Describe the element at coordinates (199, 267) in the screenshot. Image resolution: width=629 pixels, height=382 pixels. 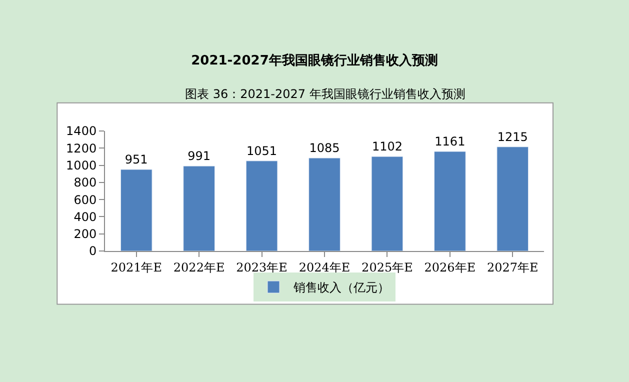
I see `x-tick-label: 2022年E` at that location.